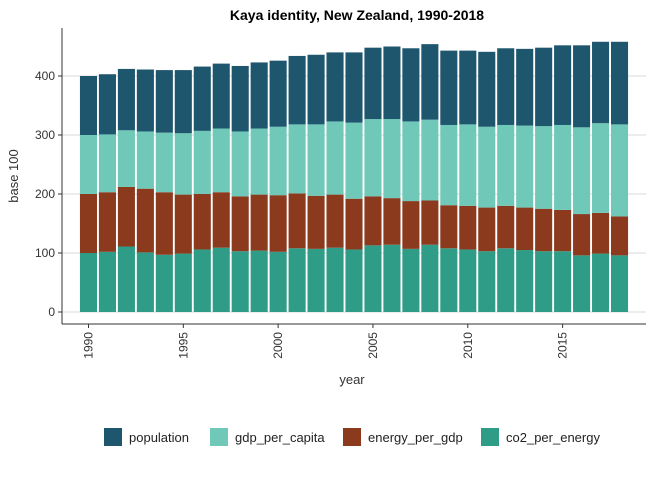  What do you see at coordinates (278, 223) in the screenshot?
I see `bar-energy_per_gdp-2000` at bounding box center [278, 223].